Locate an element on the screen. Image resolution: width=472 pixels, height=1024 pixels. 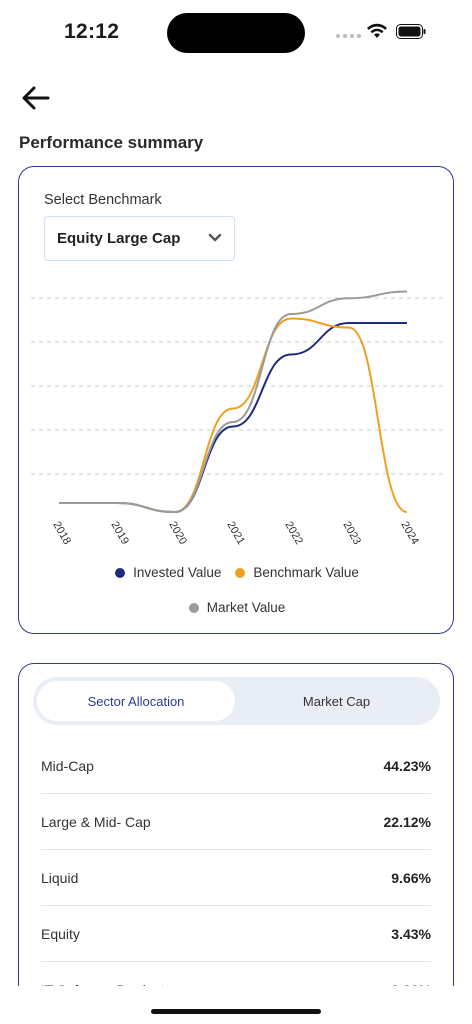
allocation-name: Liquid is located at coordinates (60, 877).